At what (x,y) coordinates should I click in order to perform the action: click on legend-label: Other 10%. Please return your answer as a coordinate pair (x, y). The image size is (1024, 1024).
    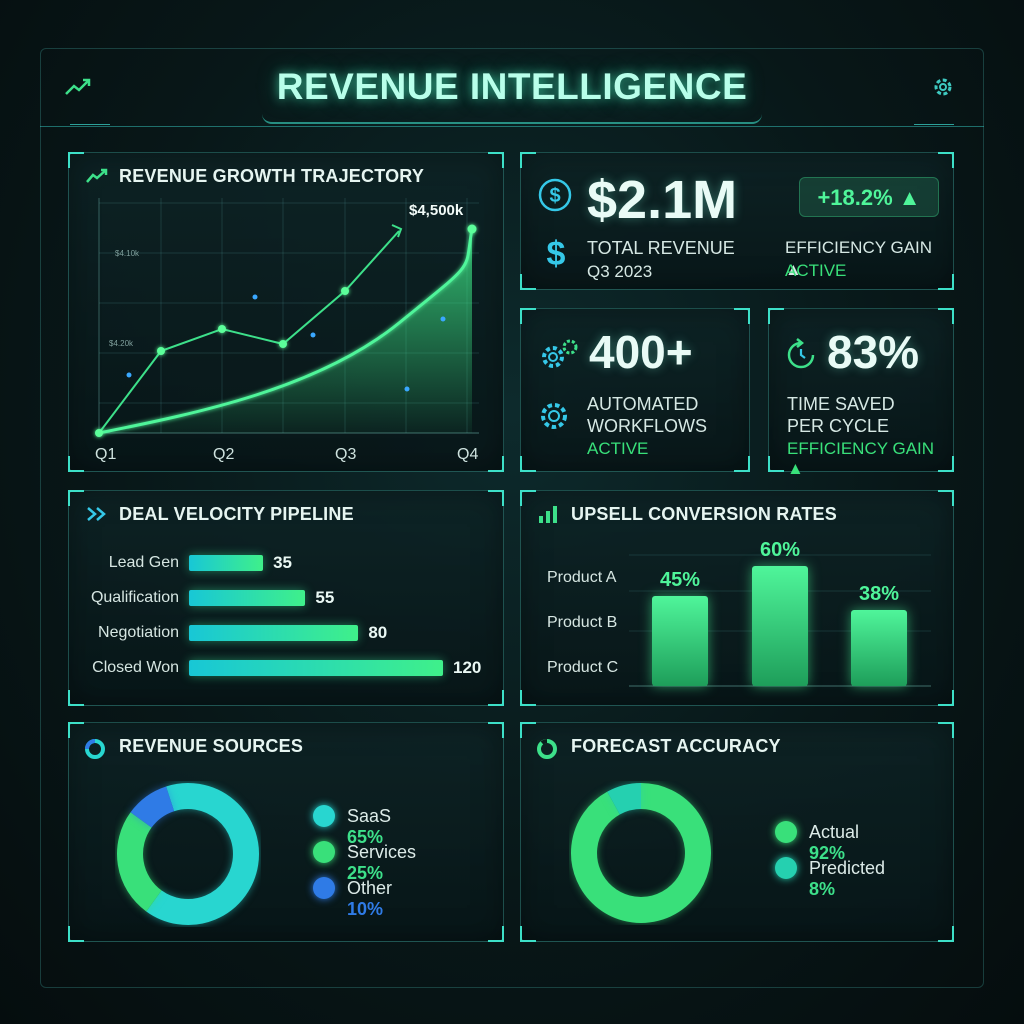
    Looking at the image, I should click on (369, 899).